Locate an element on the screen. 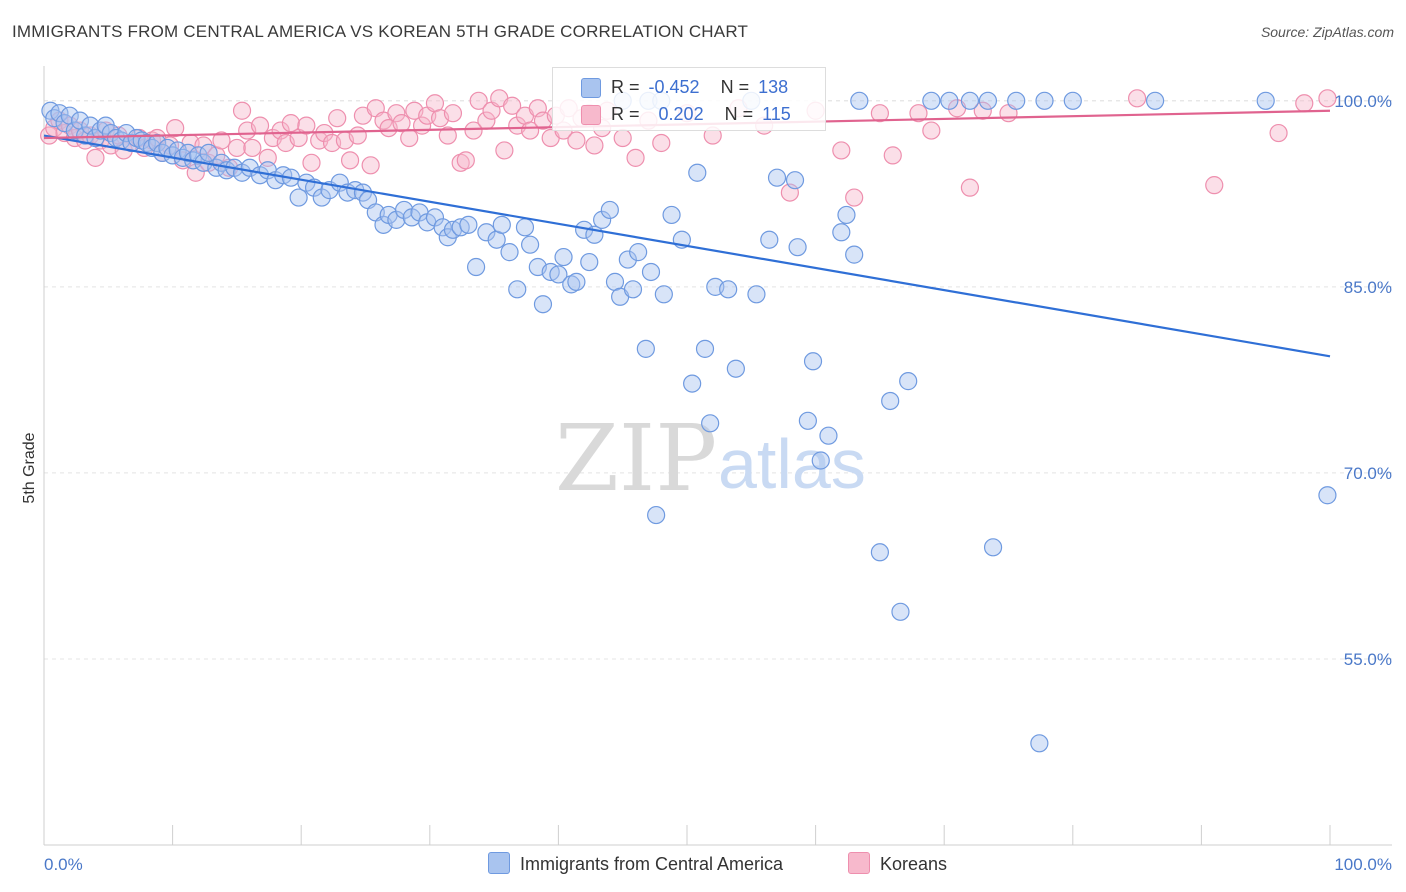  y-tick-label: 85.0% is located at coordinates (1368, 287).